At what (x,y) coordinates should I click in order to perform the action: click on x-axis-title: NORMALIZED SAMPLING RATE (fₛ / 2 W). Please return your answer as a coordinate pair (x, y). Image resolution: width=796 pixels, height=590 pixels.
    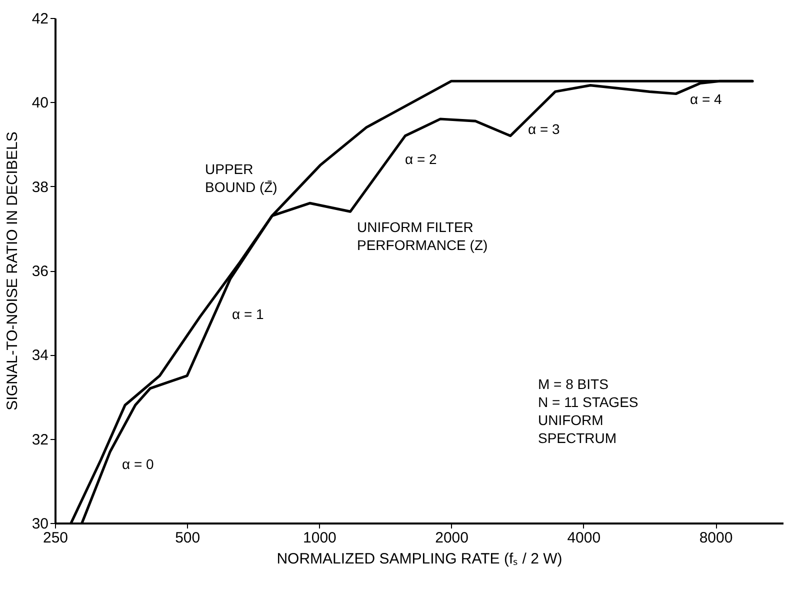
    Looking at the image, I should click on (419, 559).